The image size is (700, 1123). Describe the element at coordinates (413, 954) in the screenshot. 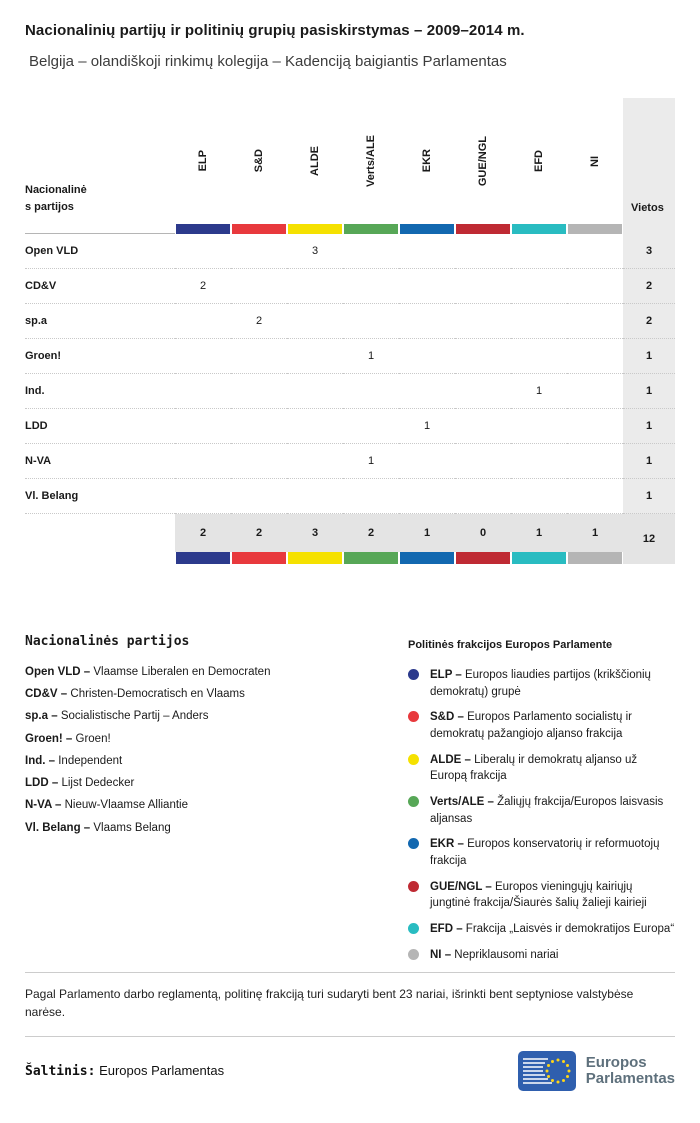

I see `ni-color-dot` at that location.